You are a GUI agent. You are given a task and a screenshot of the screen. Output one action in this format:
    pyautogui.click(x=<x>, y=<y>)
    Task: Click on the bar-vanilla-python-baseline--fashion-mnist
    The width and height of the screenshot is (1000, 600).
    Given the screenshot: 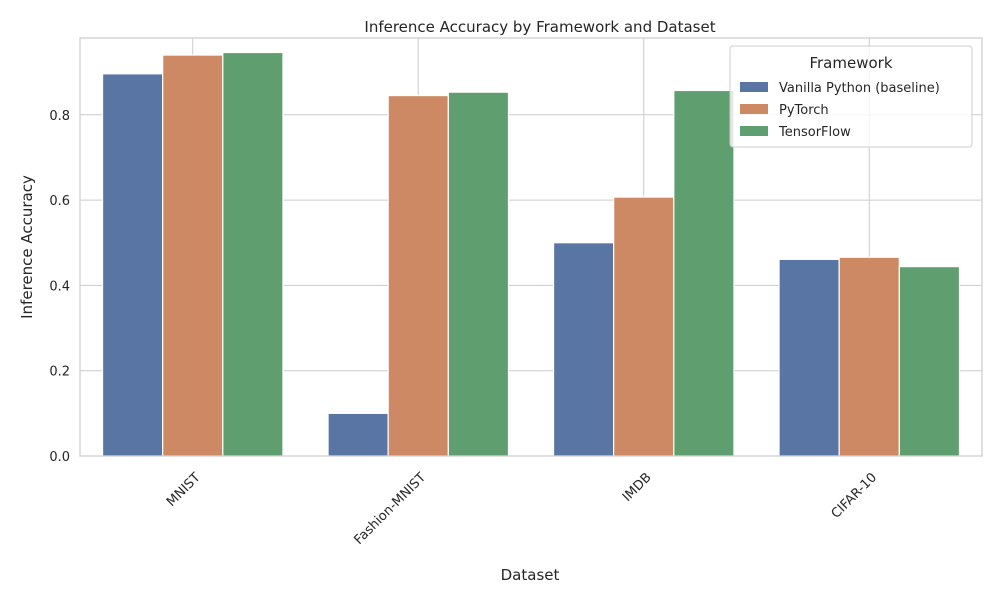 What is the action you would take?
    pyautogui.click(x=358, y=434)
    